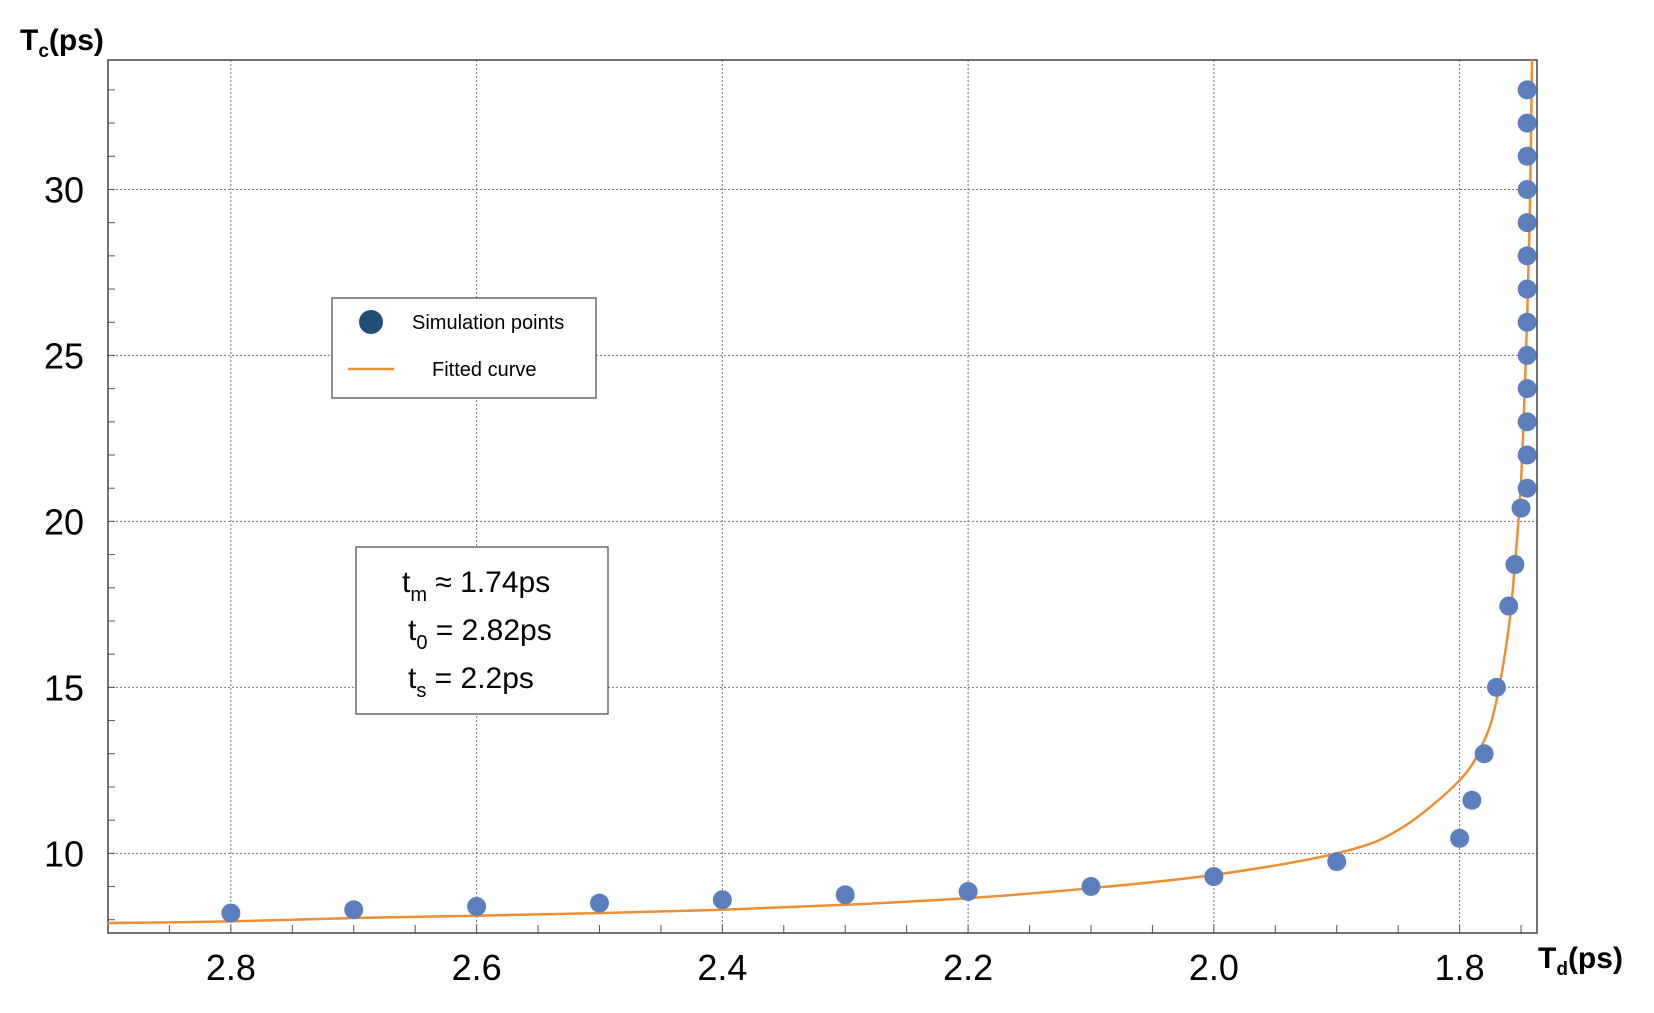 Image resolution: width=1654 pixels, height=1013 pixels. What do you see at coordinates (488, 323) in the screenshot?
I see `legend-label-simulation: Simulation points` at bounding box center [488, 323].